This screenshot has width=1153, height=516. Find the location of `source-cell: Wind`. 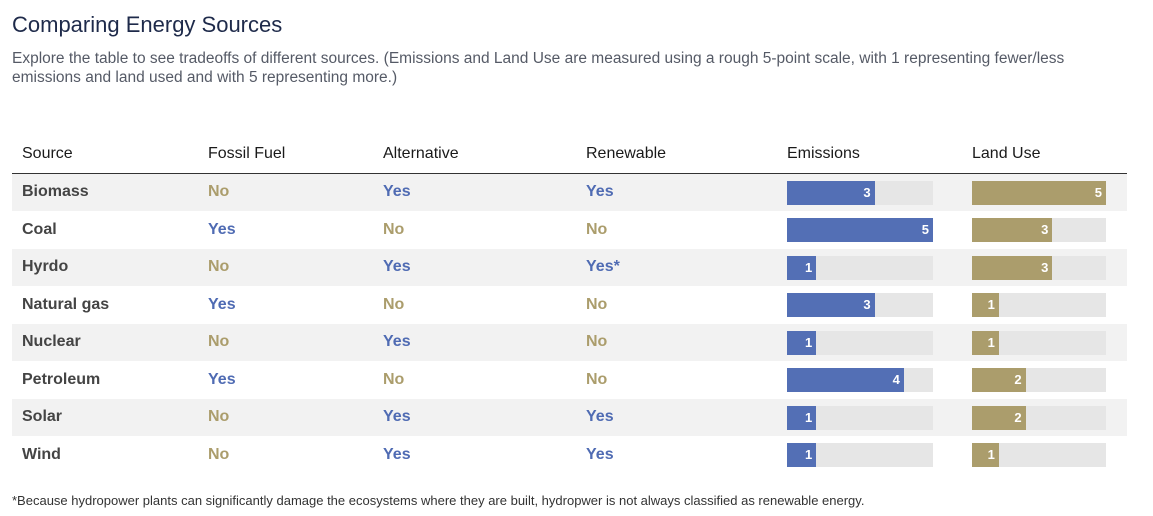

source-cell: Wind is located at coordinates (105, 455).